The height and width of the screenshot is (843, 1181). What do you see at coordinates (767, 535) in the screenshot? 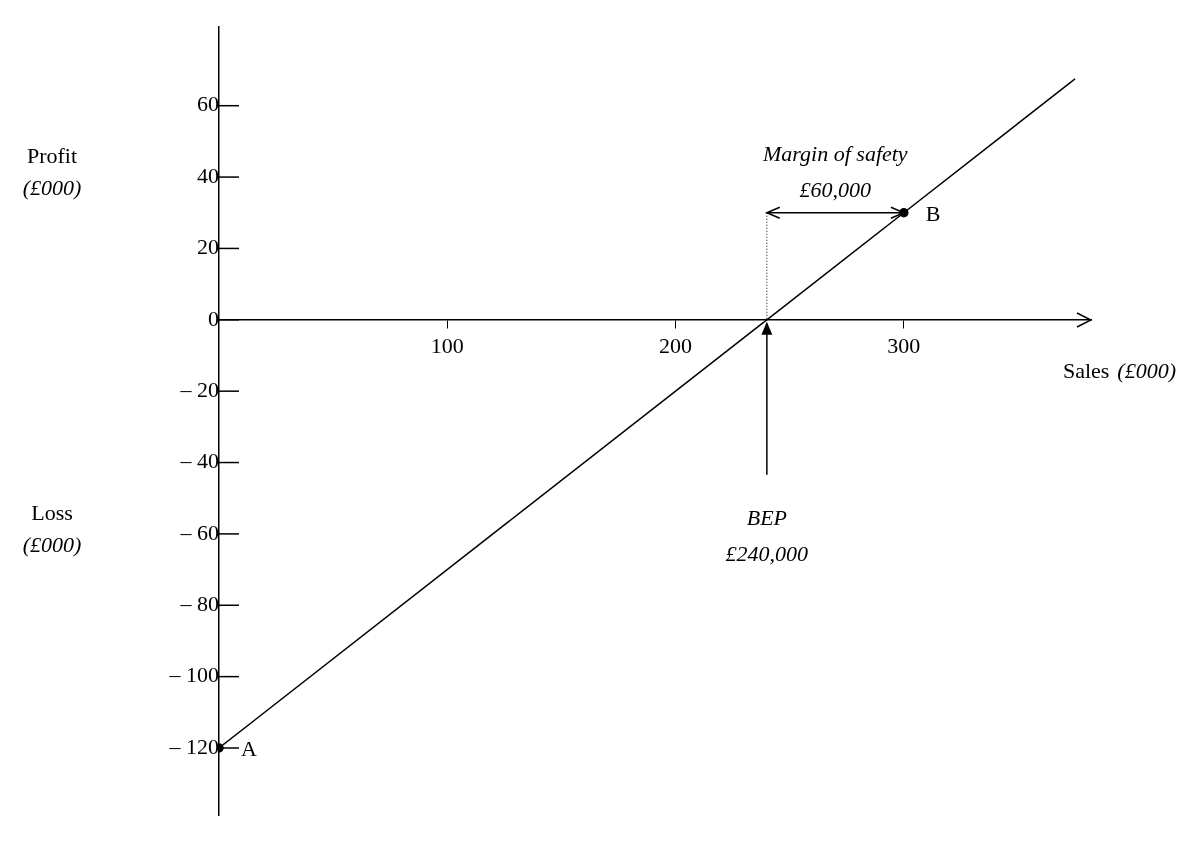
I see `ref-line-label: BEP £240,000` at bounding box center [767, 535].